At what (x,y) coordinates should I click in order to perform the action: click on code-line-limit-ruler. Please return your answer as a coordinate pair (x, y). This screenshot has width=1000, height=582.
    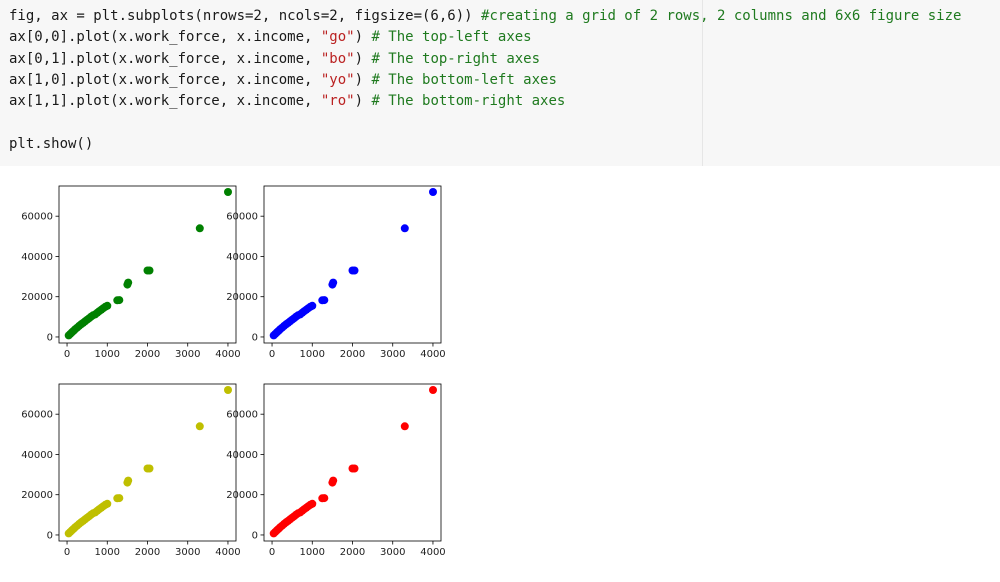
    Looking at the image, I should click on (702, 83).